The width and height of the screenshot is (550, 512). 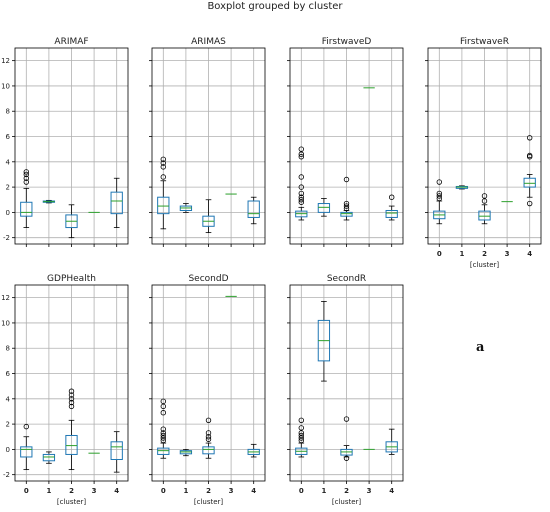 What do you see at coordinates (8, 399) in the screenshot?
I see `y-tick-label: 4` at bounding box center [8, 399].